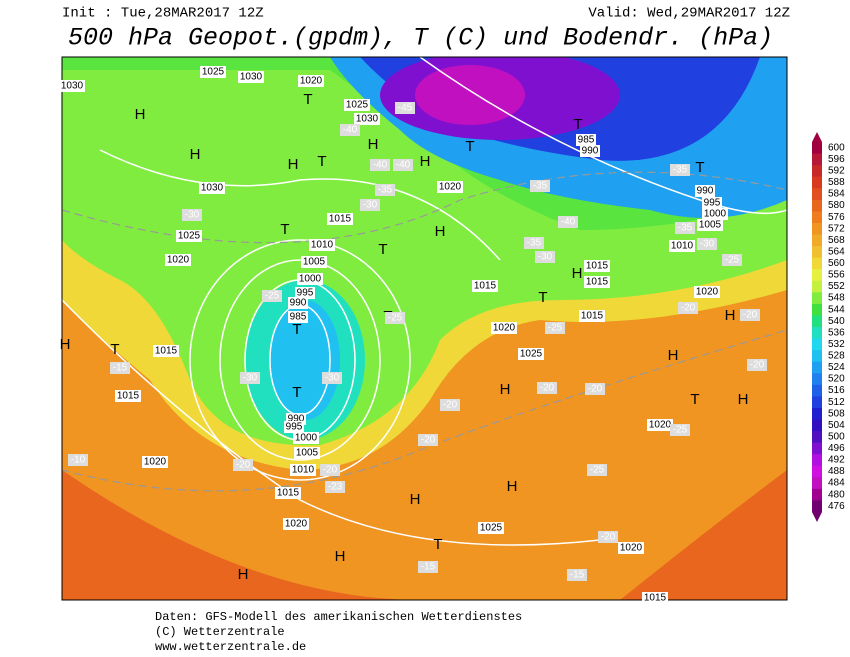 This screenshot has width=850, height=657. Describe the element at coordinates (78, 460) in the screenshot. I see `temperature-label: -10` at that location.